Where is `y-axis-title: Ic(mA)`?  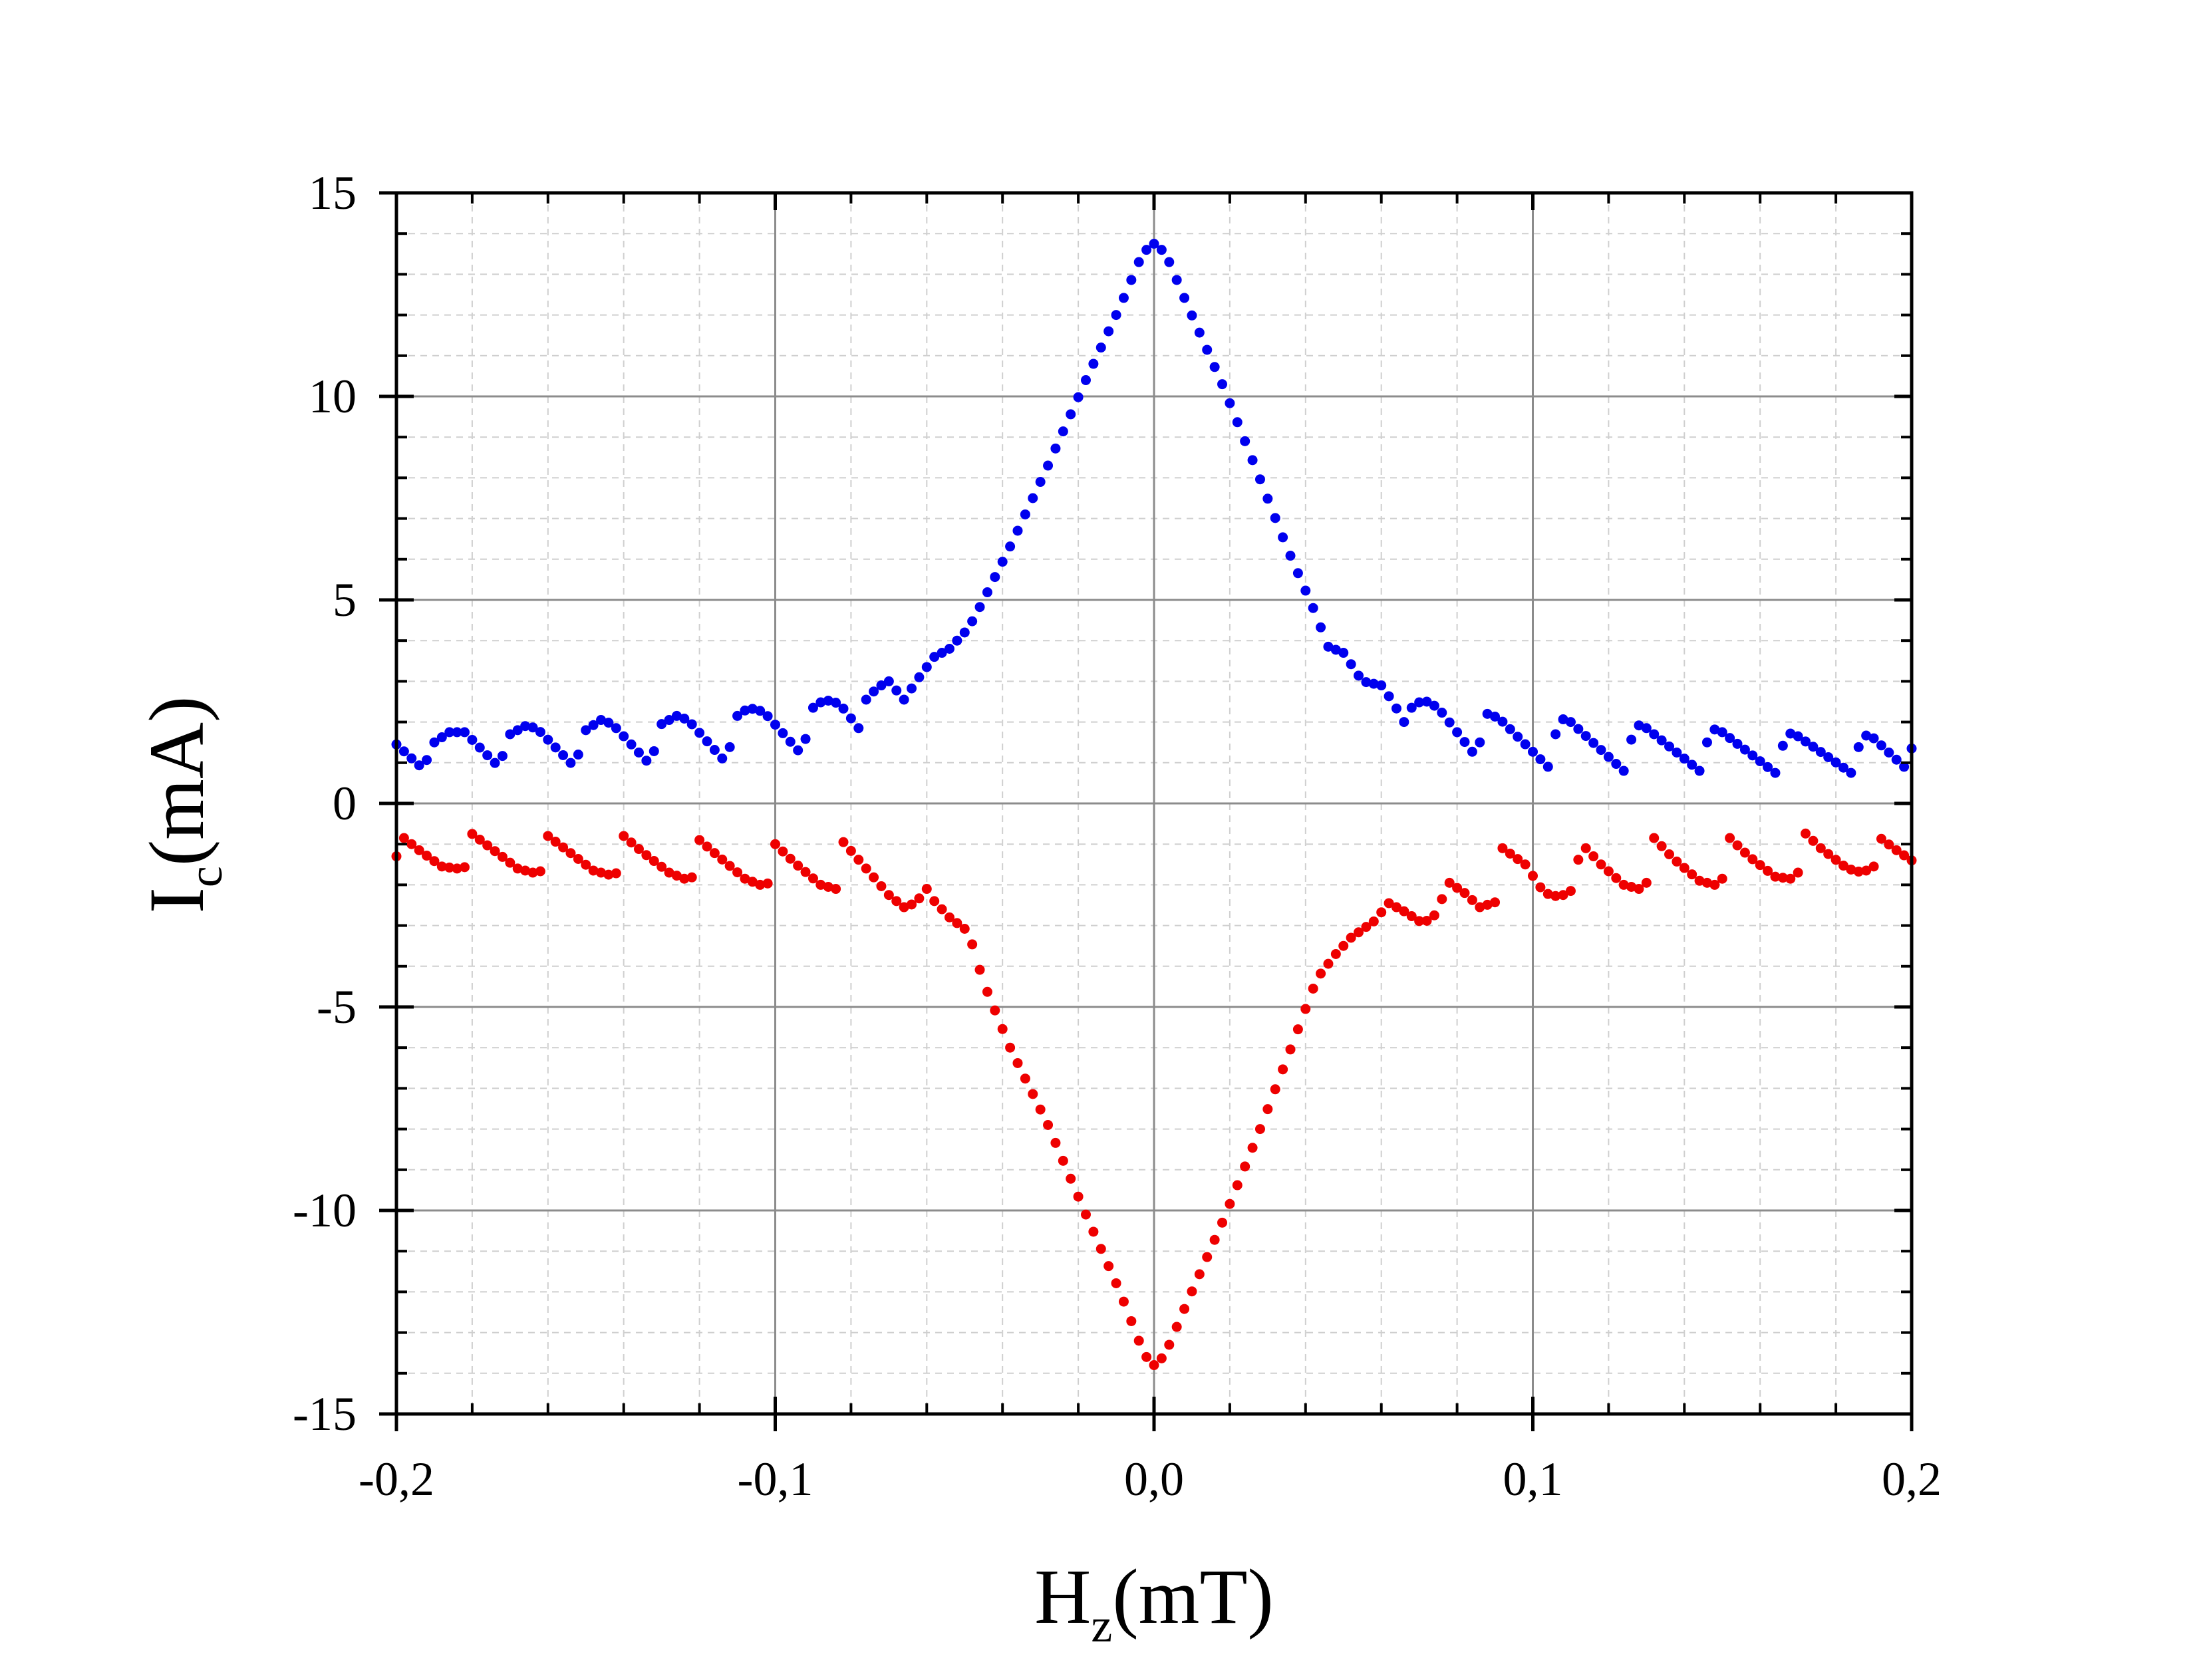 y-axis-title: Ic(mA) is located at coordinates (182, 805).